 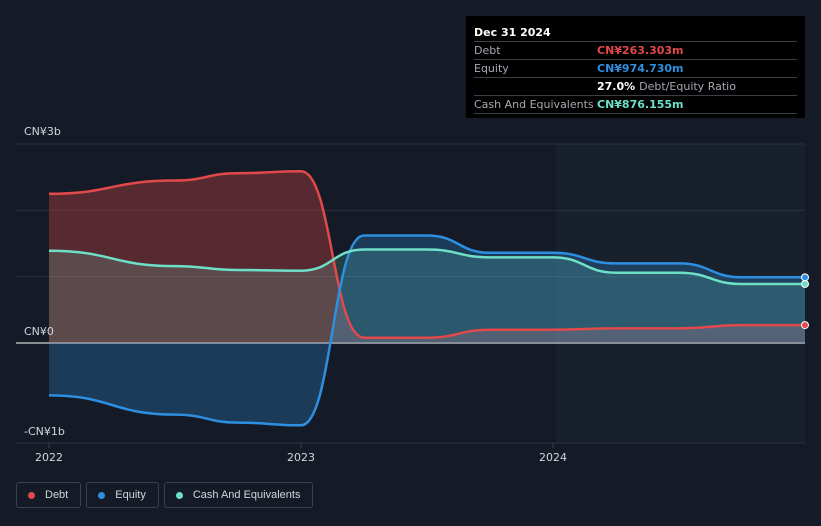 I want to click on tooltip-value: 27.0%, so click(x=616, y=86).